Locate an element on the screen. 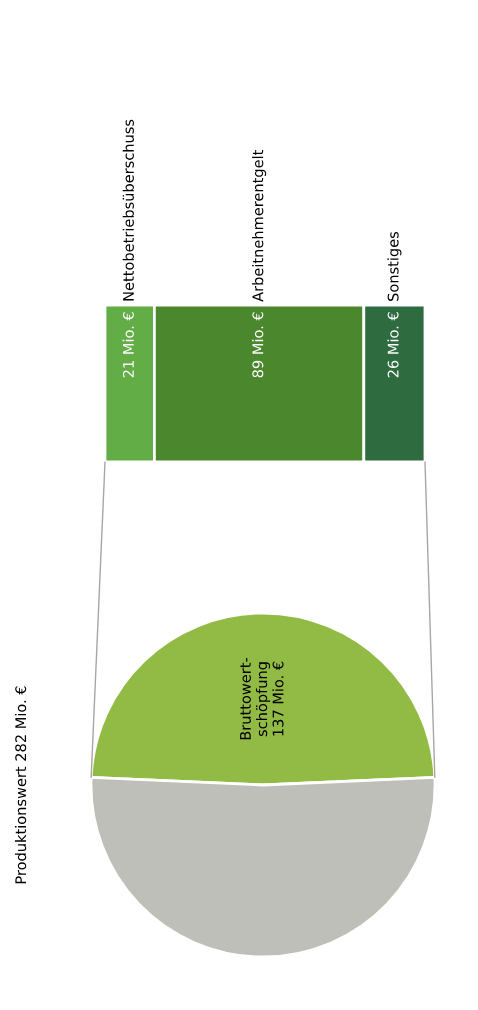 This screenshot has width=478, height=1010. slice-label: Bruttowert- schöpfung is located at coordinates (255, 698).